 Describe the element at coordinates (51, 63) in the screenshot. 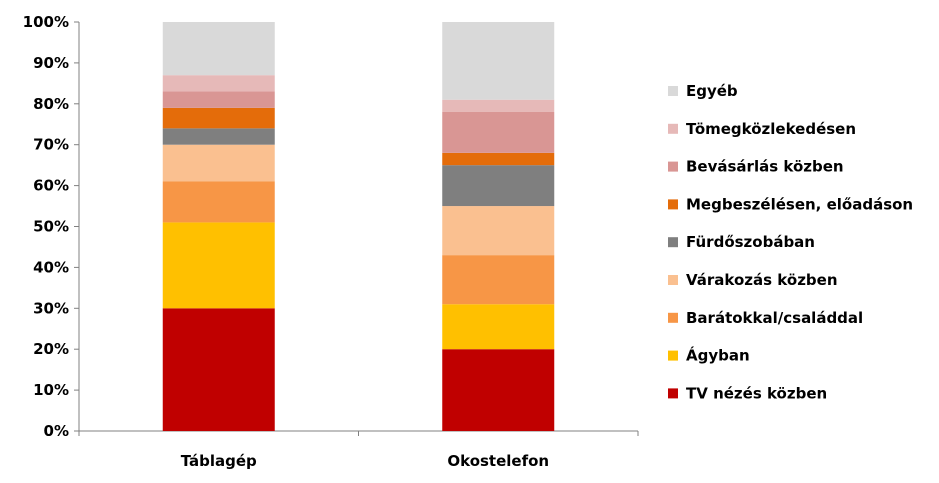

I see `y-tick-label: 90%` at that location.